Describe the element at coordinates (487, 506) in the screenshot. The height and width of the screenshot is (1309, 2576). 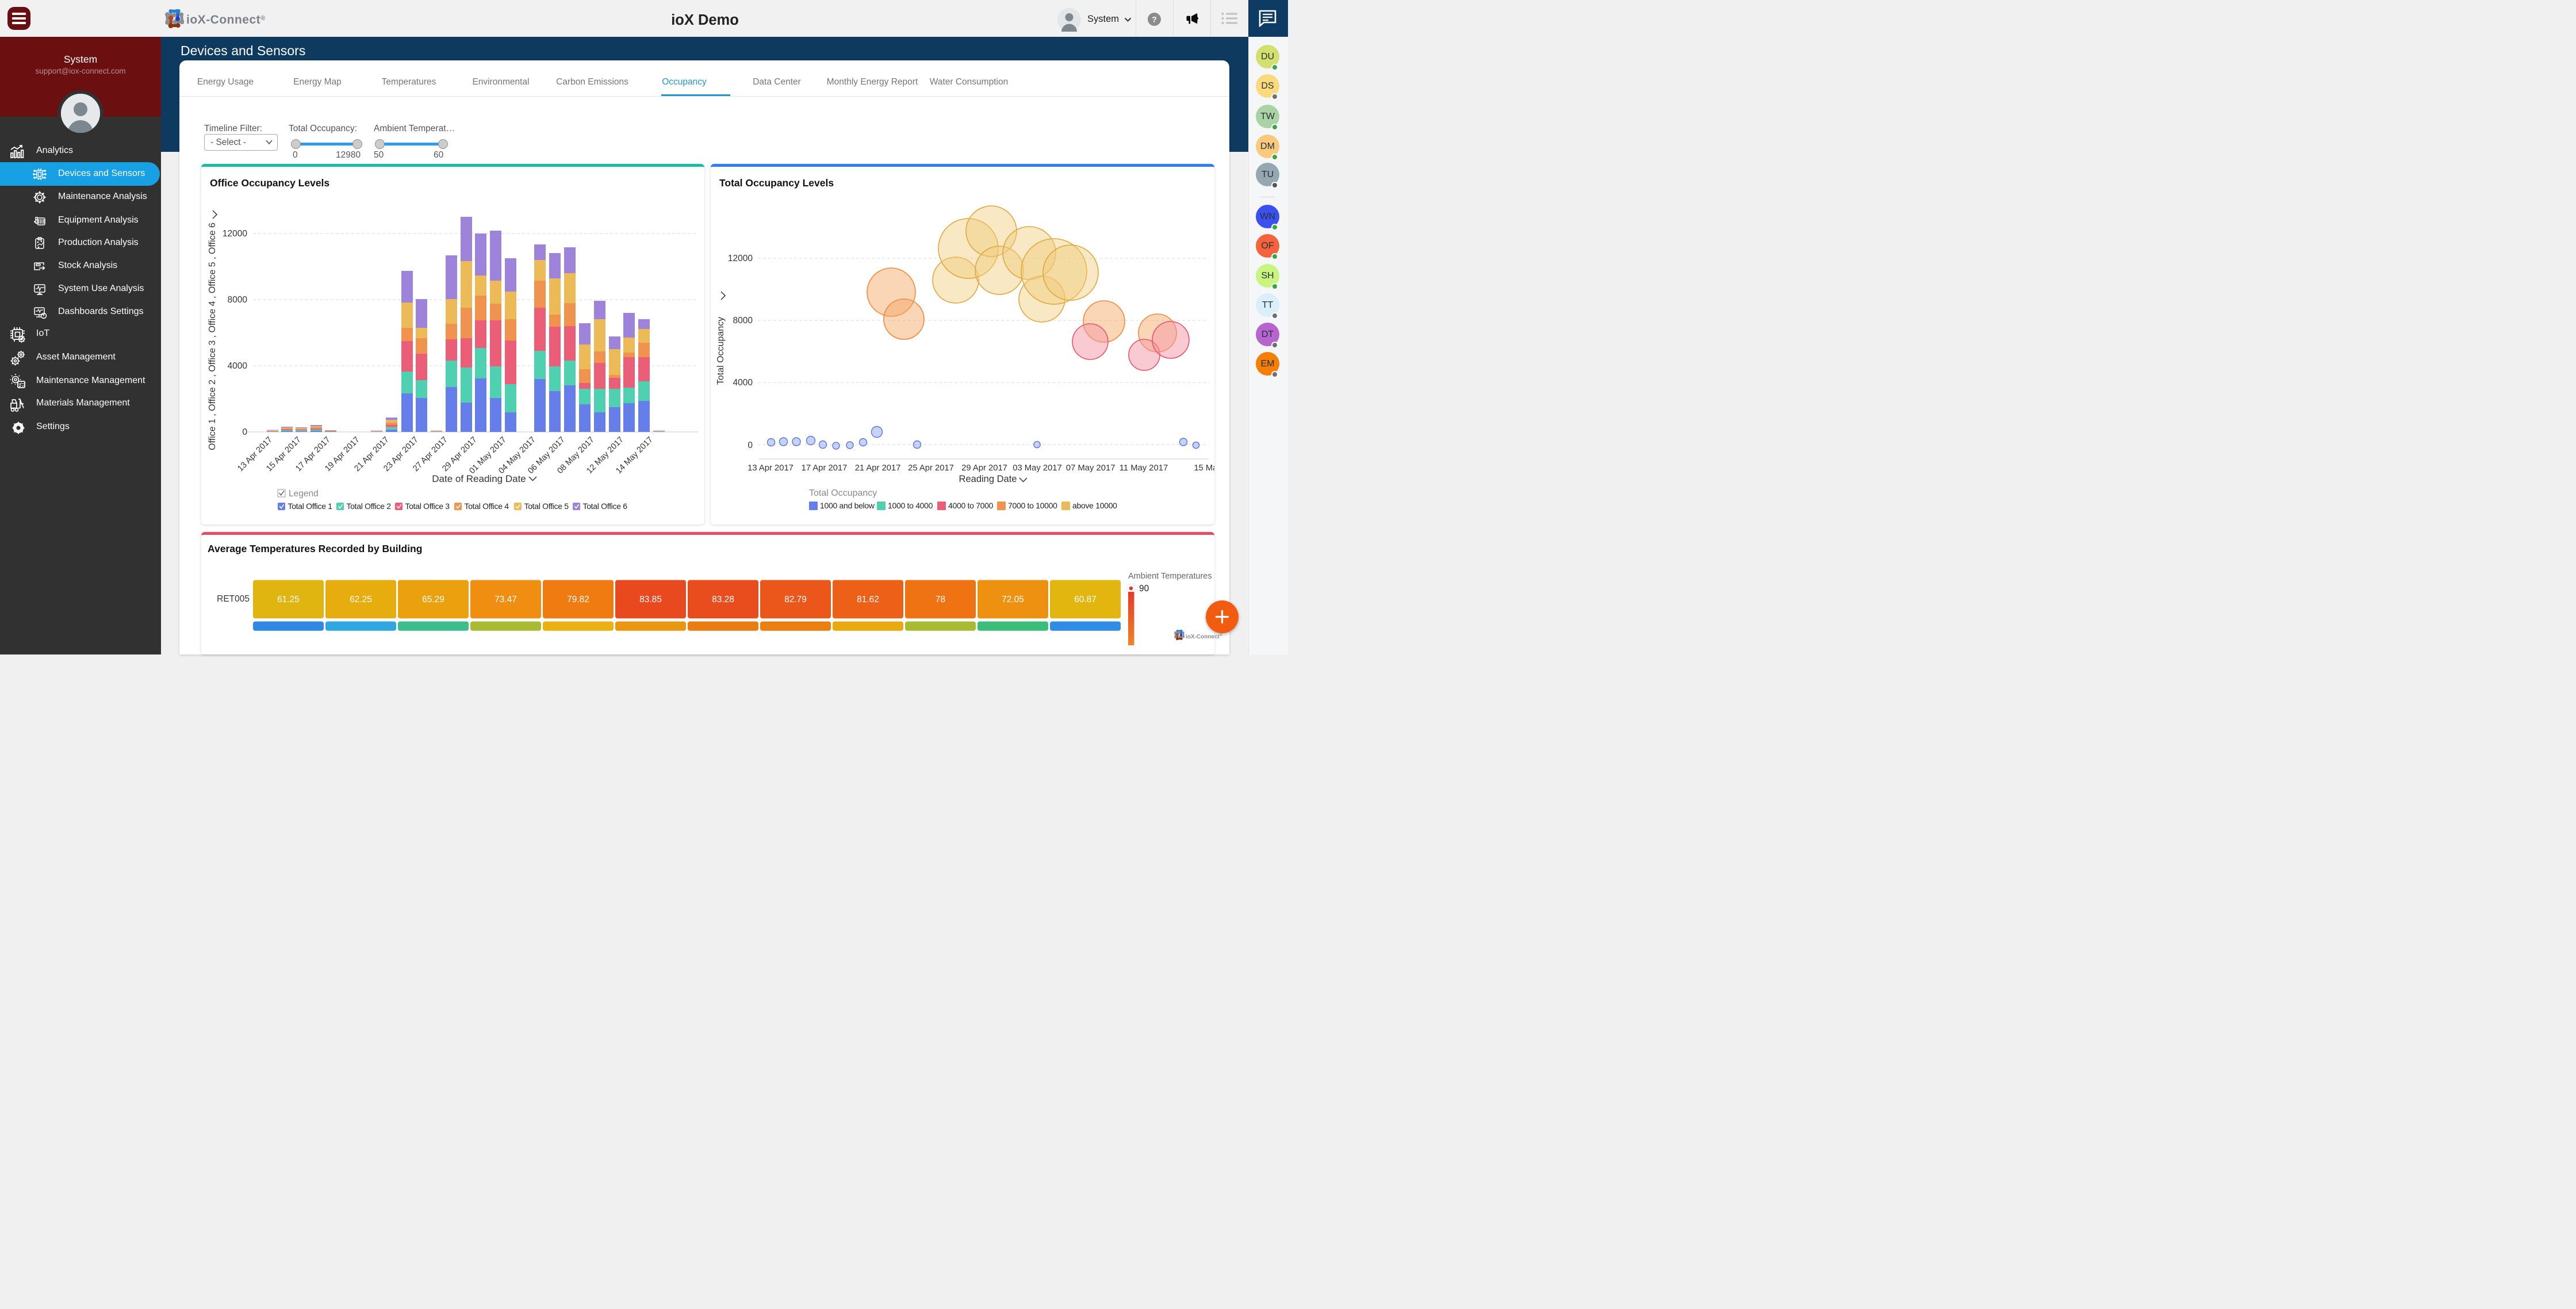
I see `svg-text: Total Office 4` at that location.